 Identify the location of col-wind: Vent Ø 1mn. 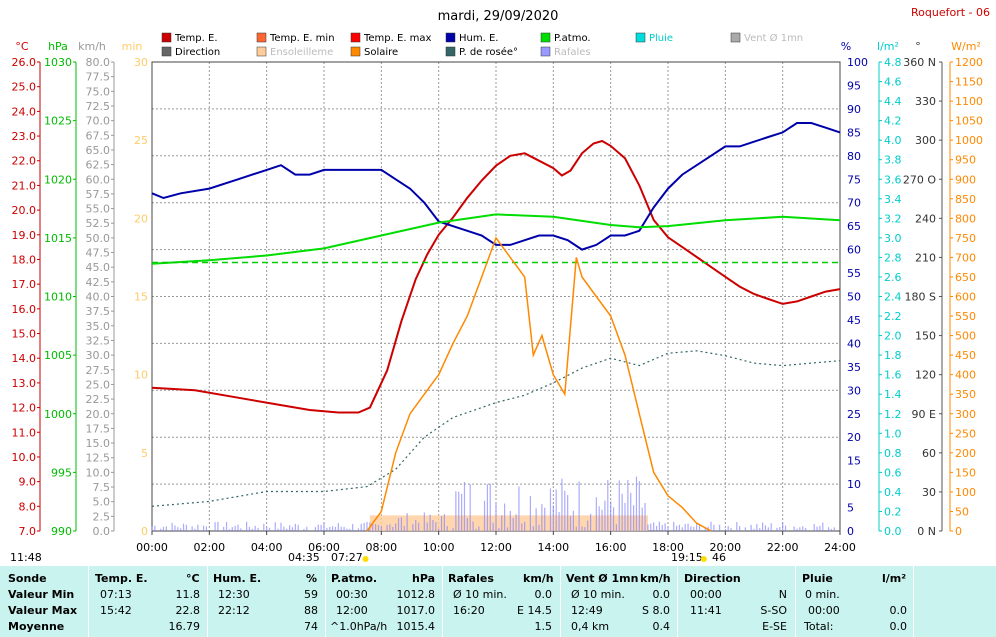
(602, 578).